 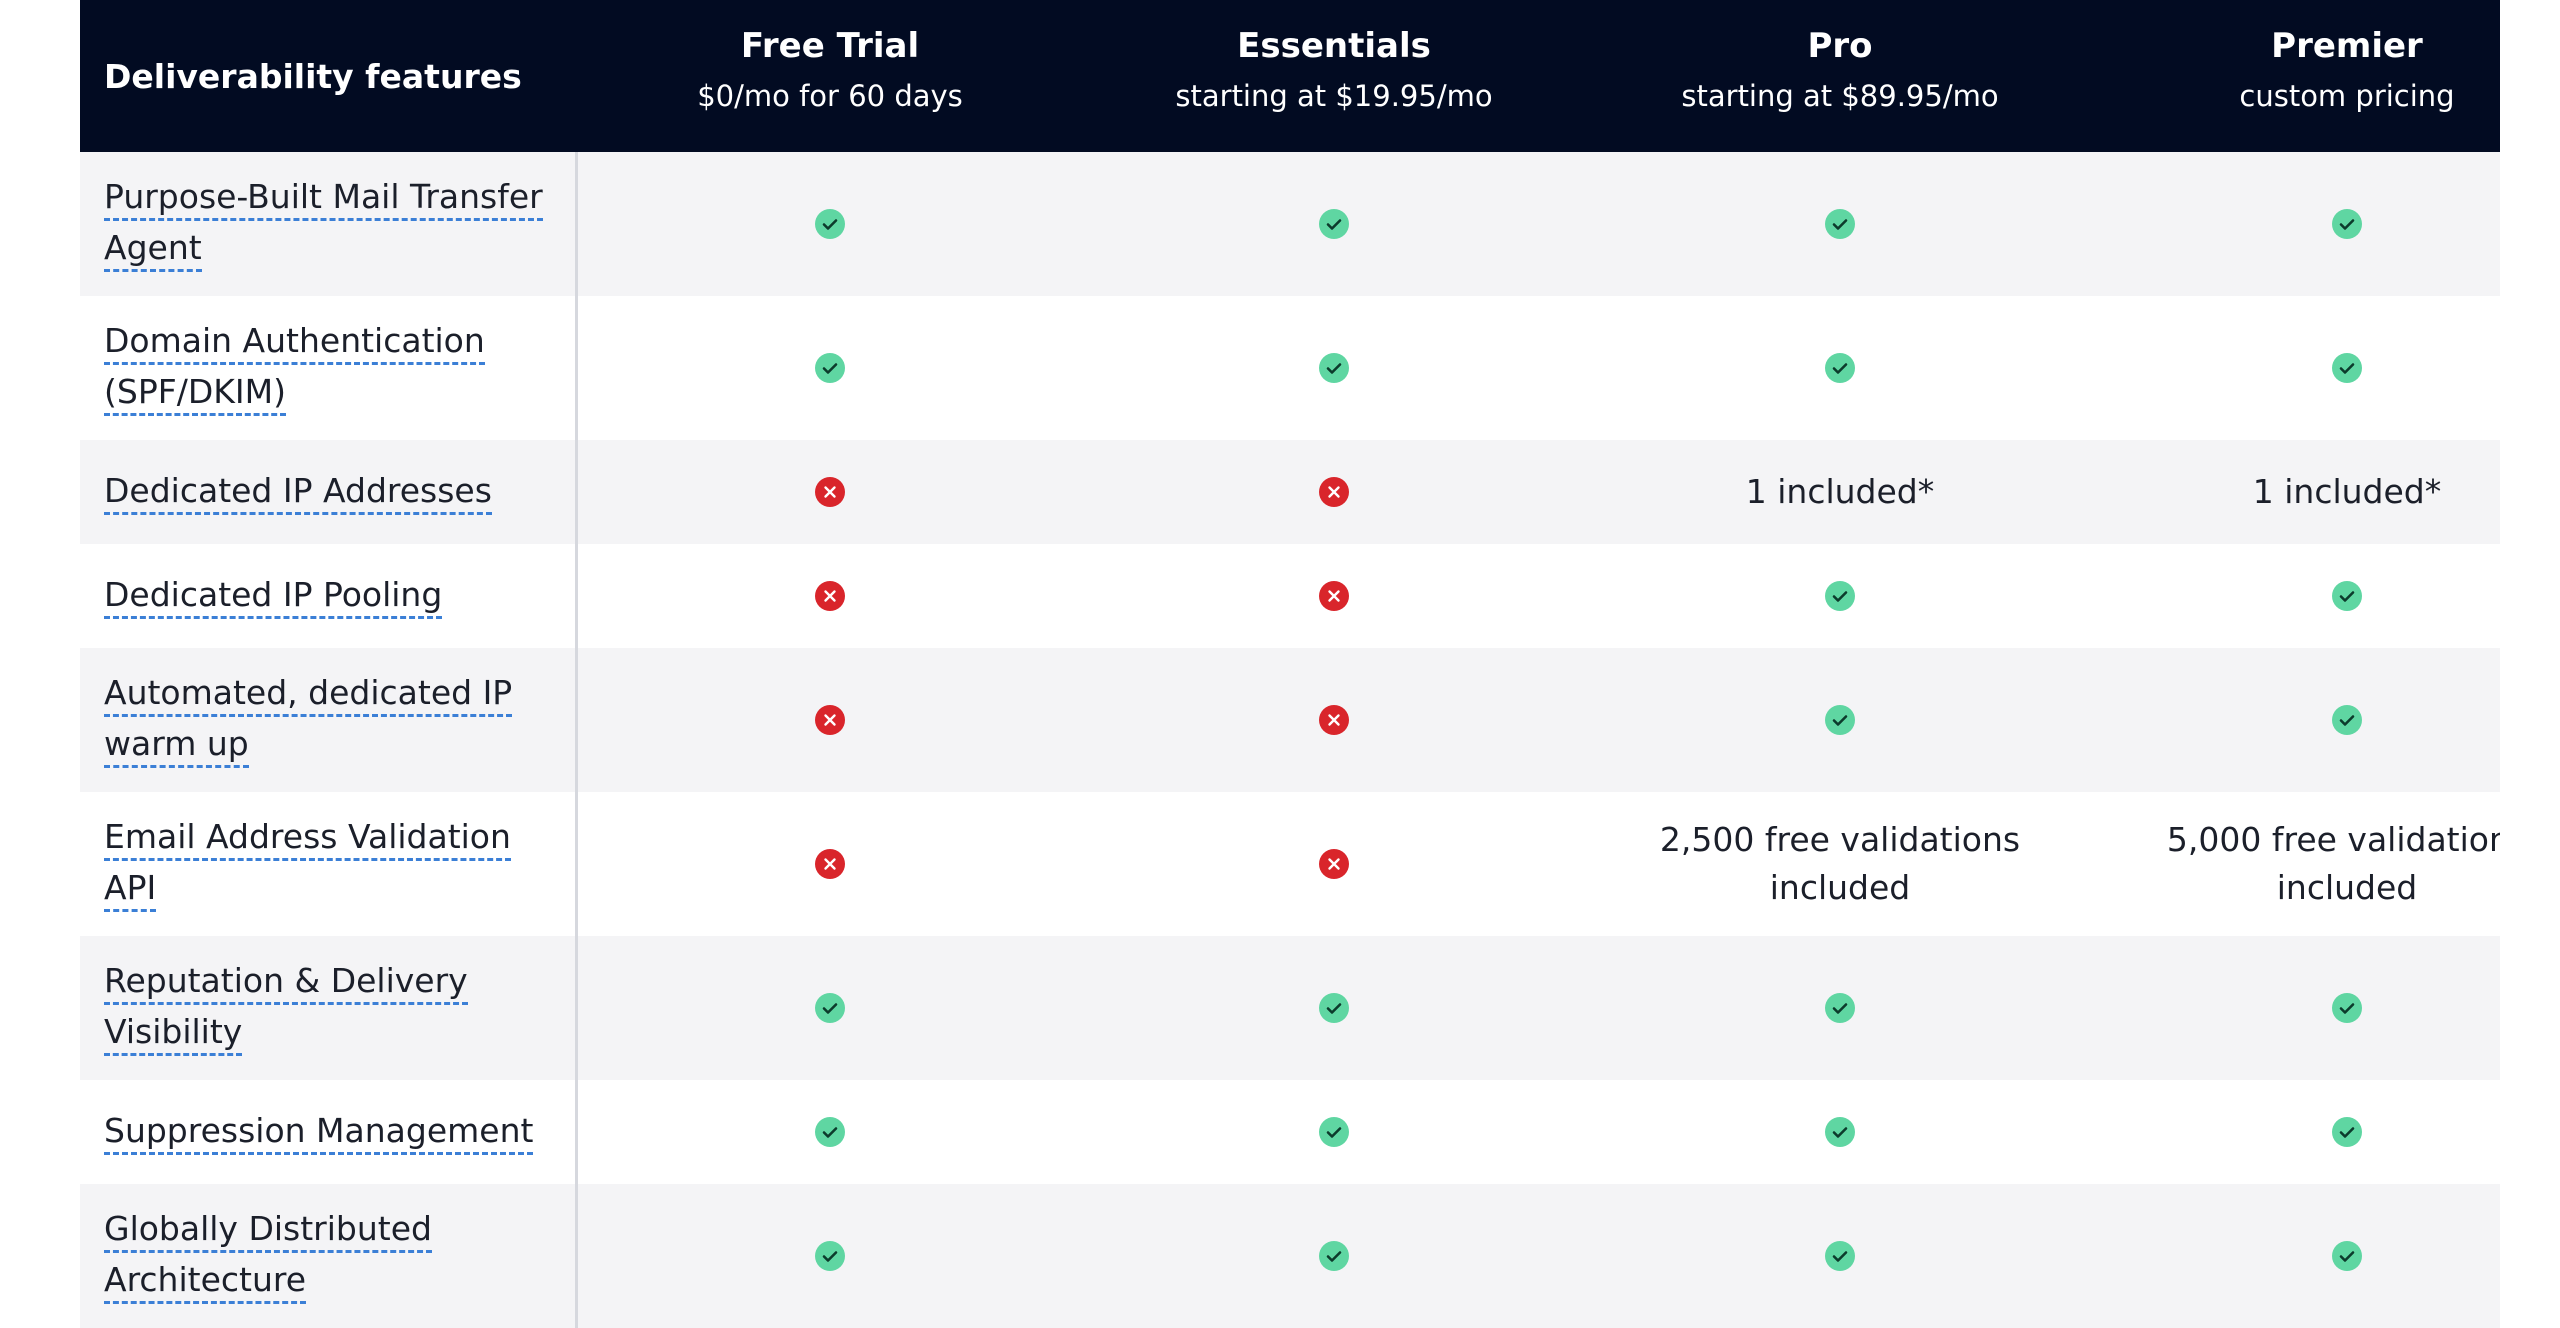 What do you see at coordinates (1840, 72) in the screenshot?
I see `plan-header: Pro starting at $89.95/mo` at bounding box center [1840, 72].